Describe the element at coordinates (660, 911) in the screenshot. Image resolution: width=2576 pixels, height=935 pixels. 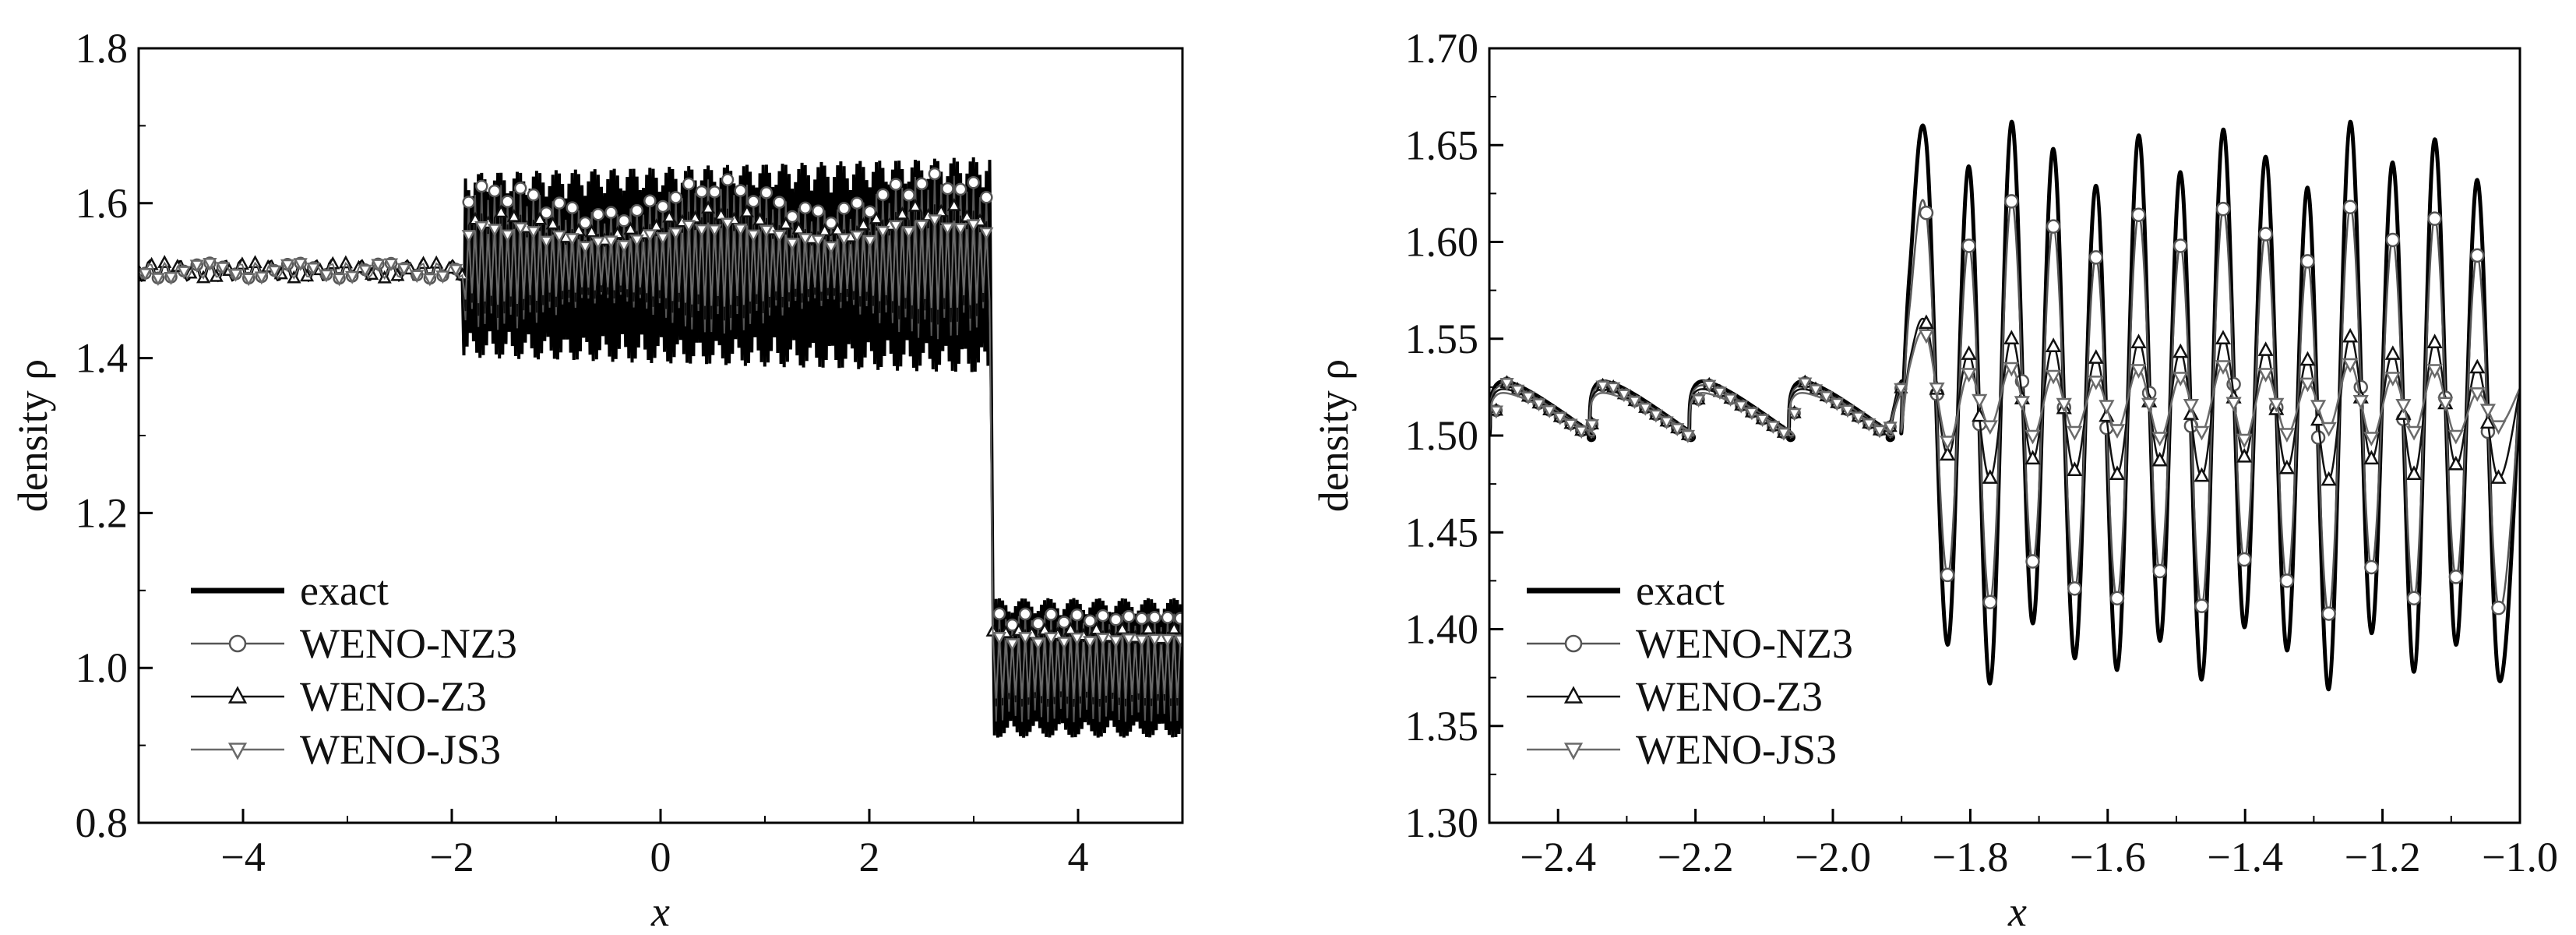
I see `left-x-axis-title: x` at that location.